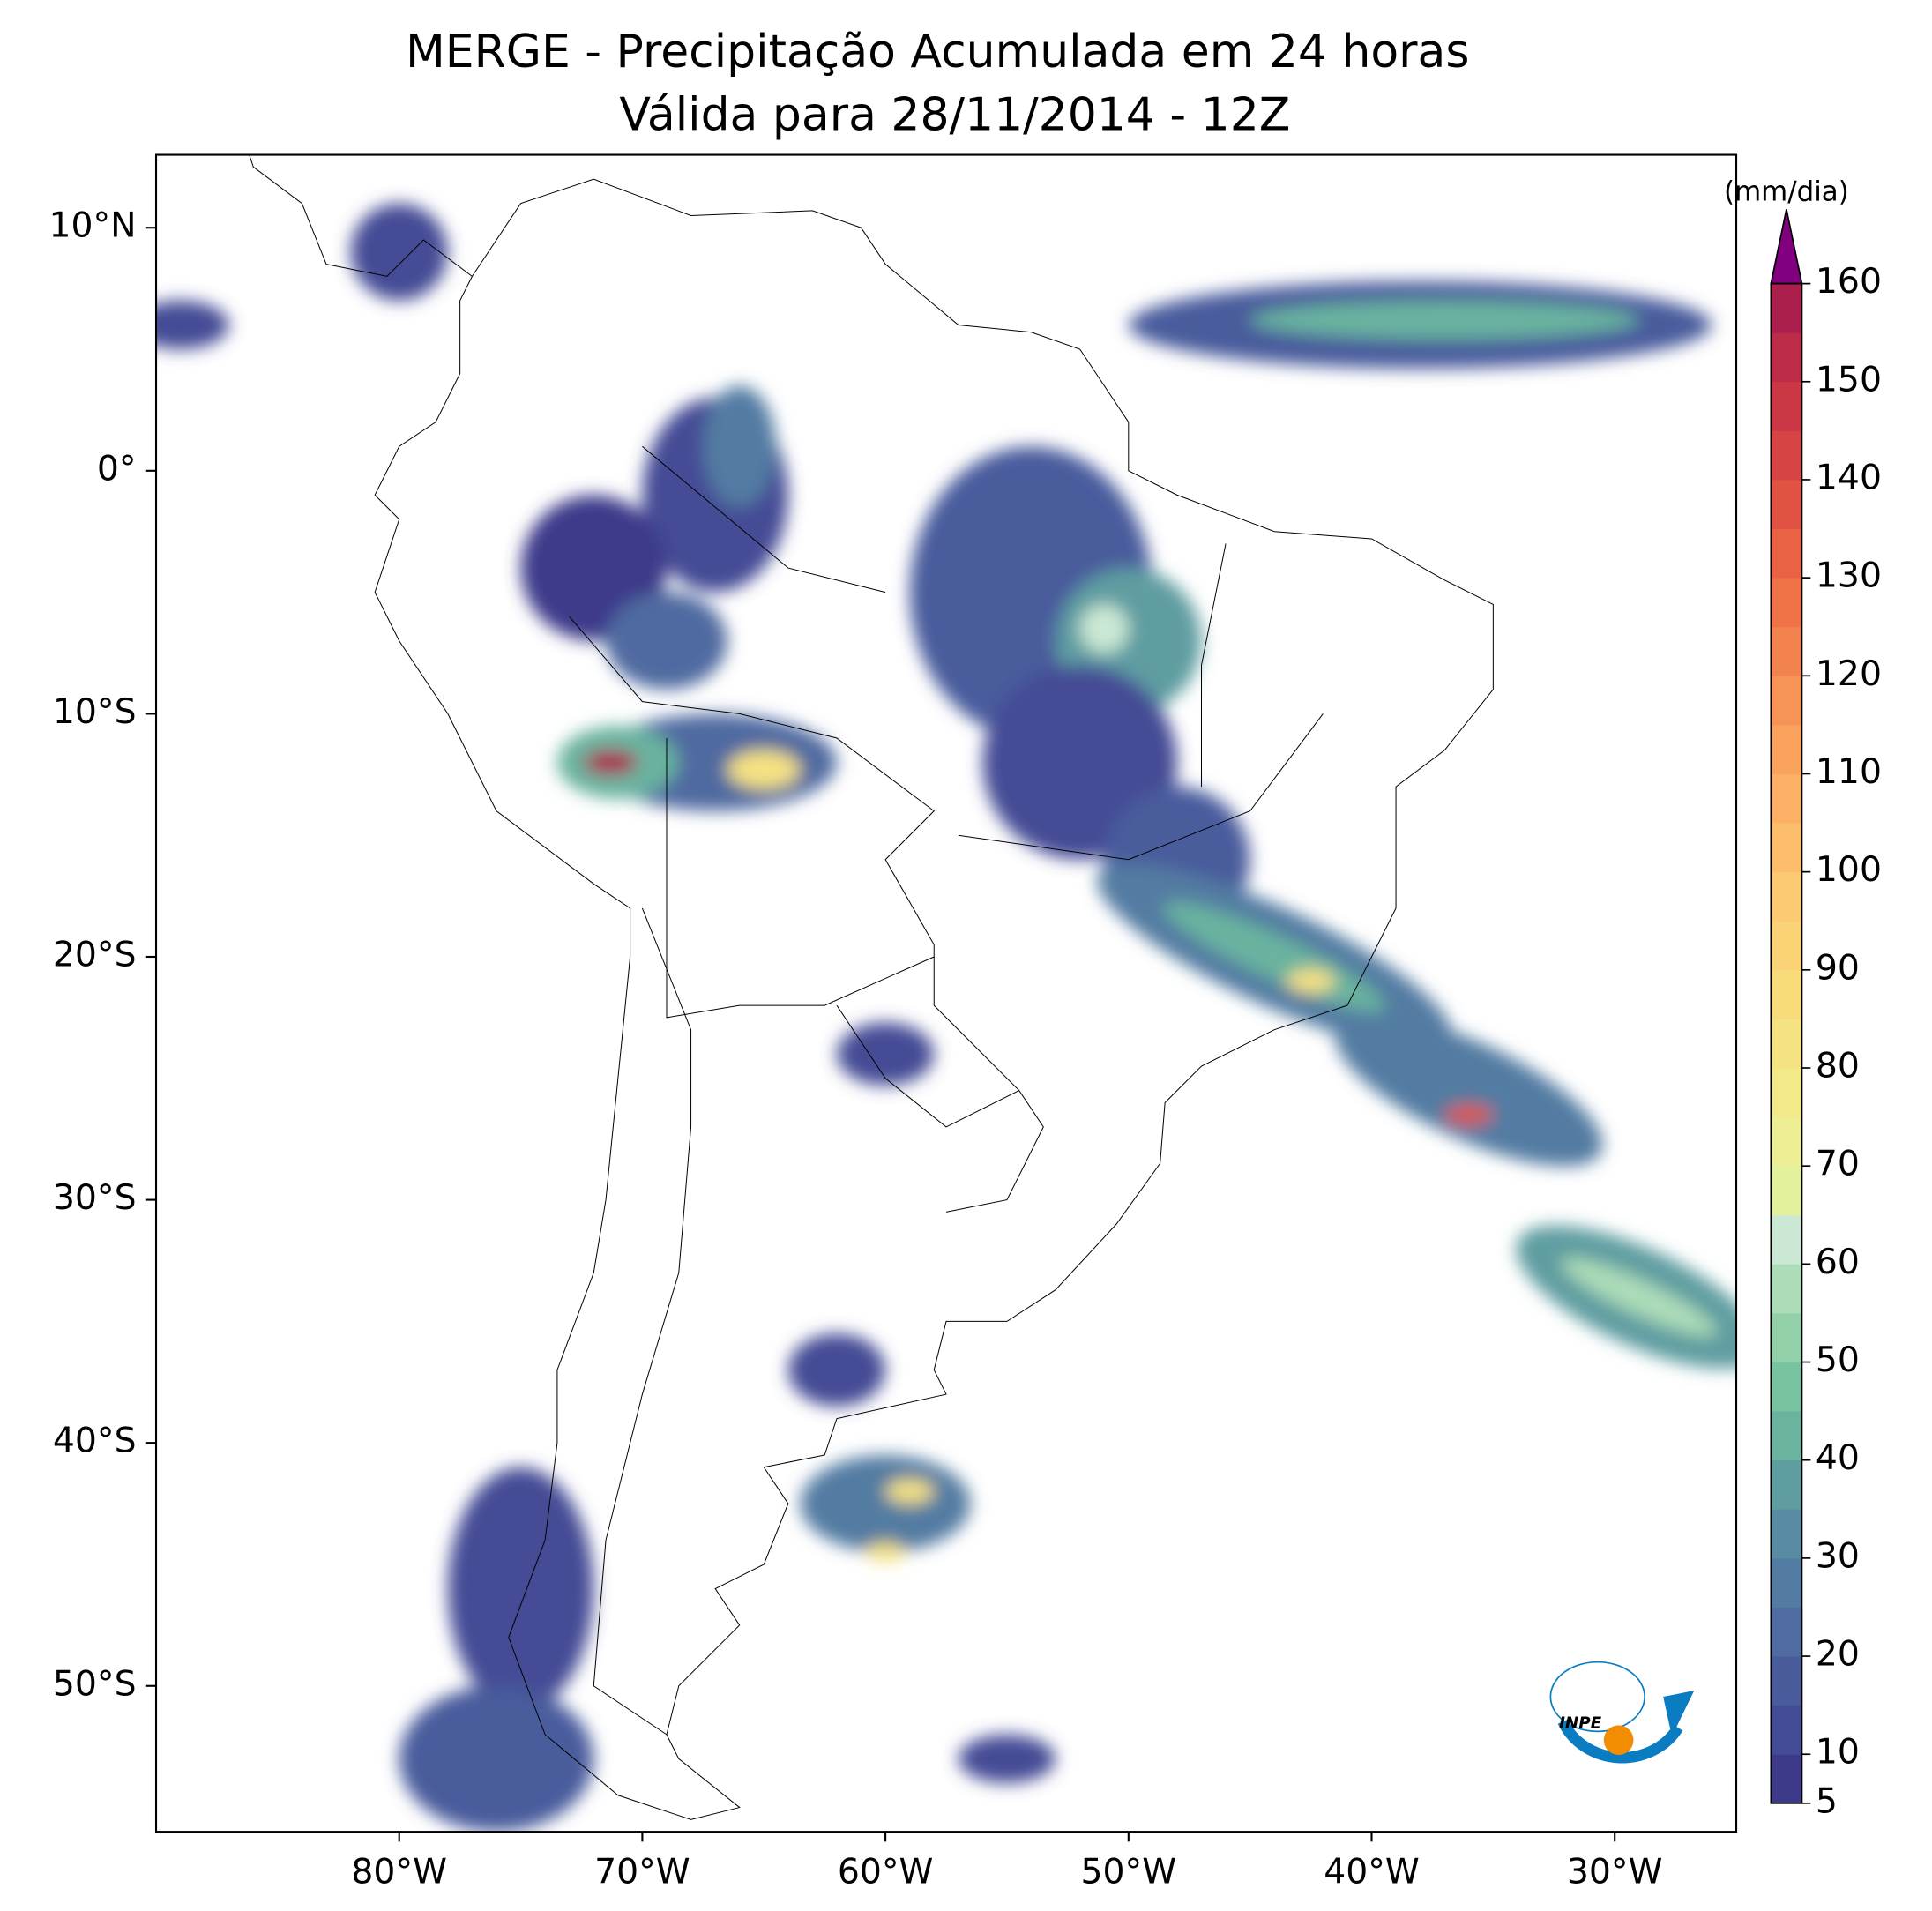 The height and width of the screenshot is (1911, 1932). What do you see at coordinates (1838, 1458) in the screenshot?
I see `colorbar-tick-label: 40` at bounding box center [1838, 1458].